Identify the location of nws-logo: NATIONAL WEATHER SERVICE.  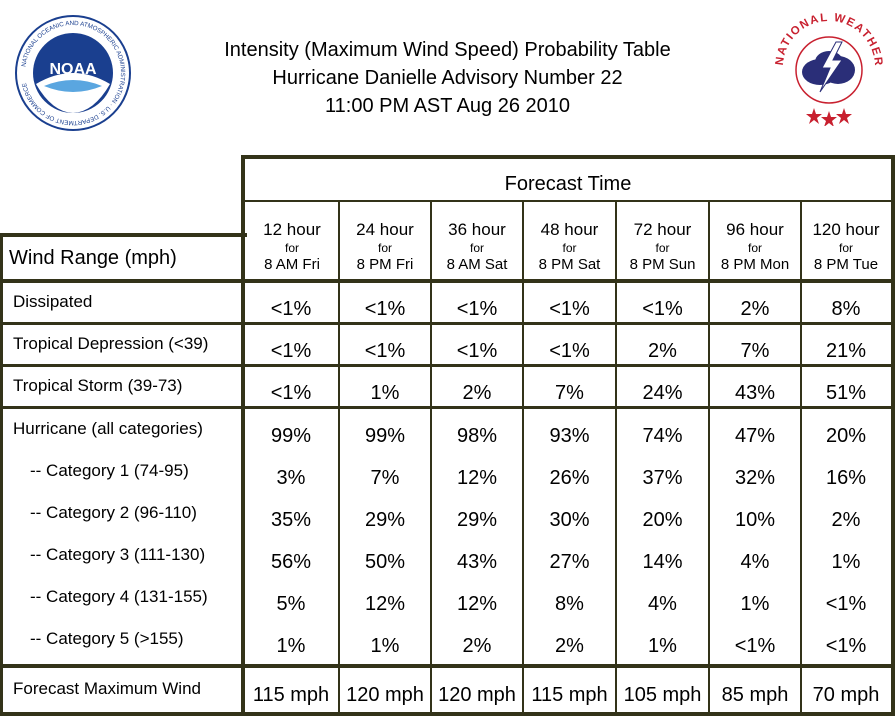
(826, 63).